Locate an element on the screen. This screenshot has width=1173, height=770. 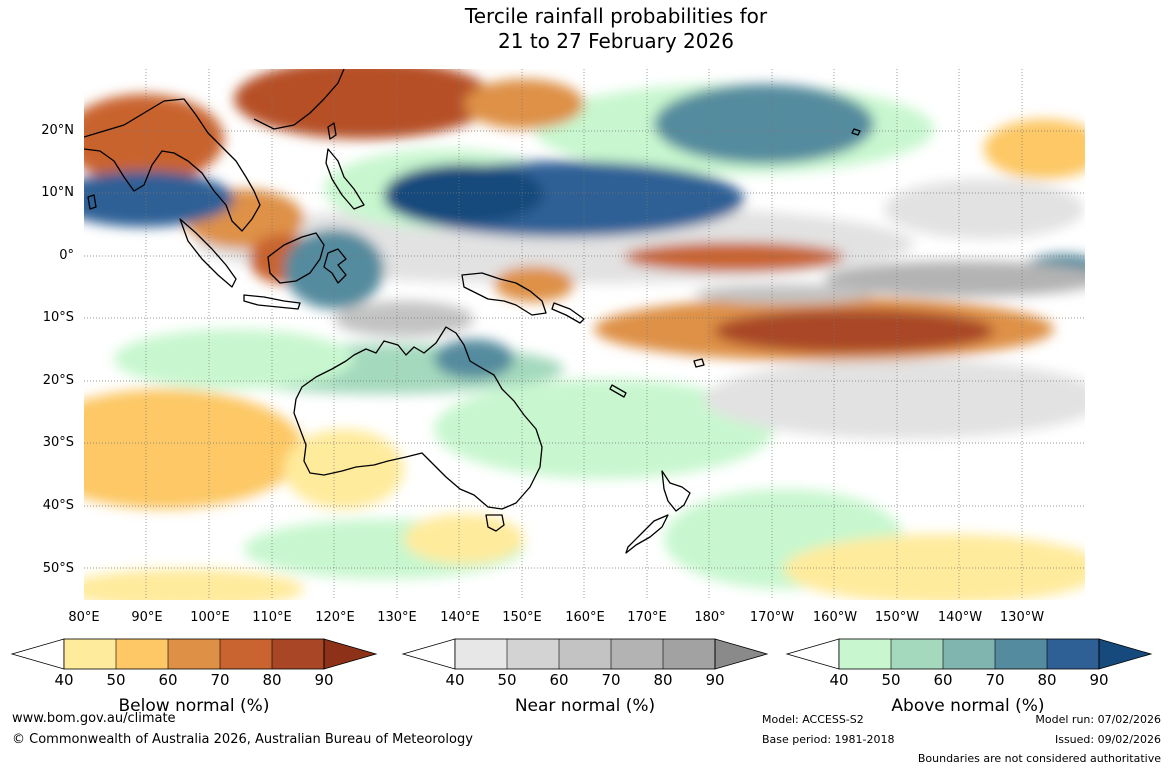
lon-label-170w: 170°W is located at coordinates (772, 617).